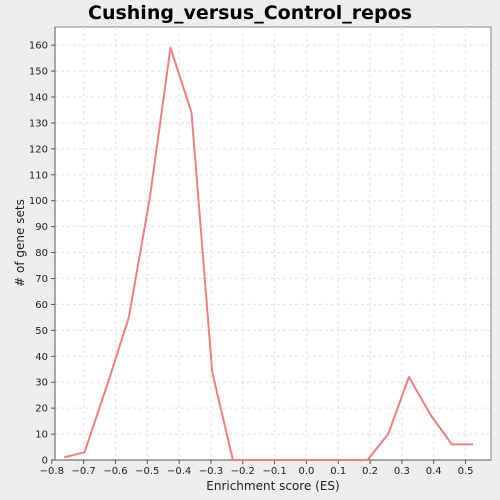 The width and height of the screenshot is (500, 500). I want to click on x-tick-label: −0.8, so click(52, 471).